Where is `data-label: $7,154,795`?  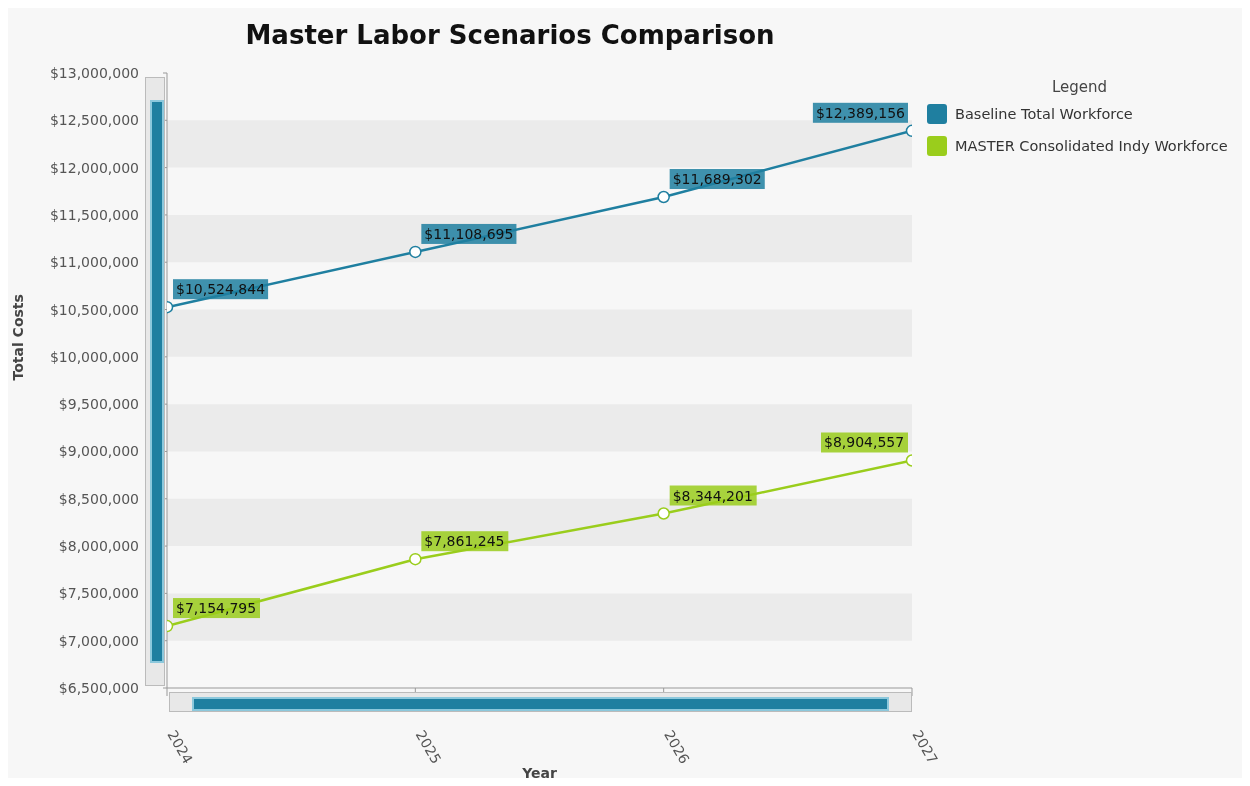 data-label: $7,154,795 is located at coordinates (216, 608).